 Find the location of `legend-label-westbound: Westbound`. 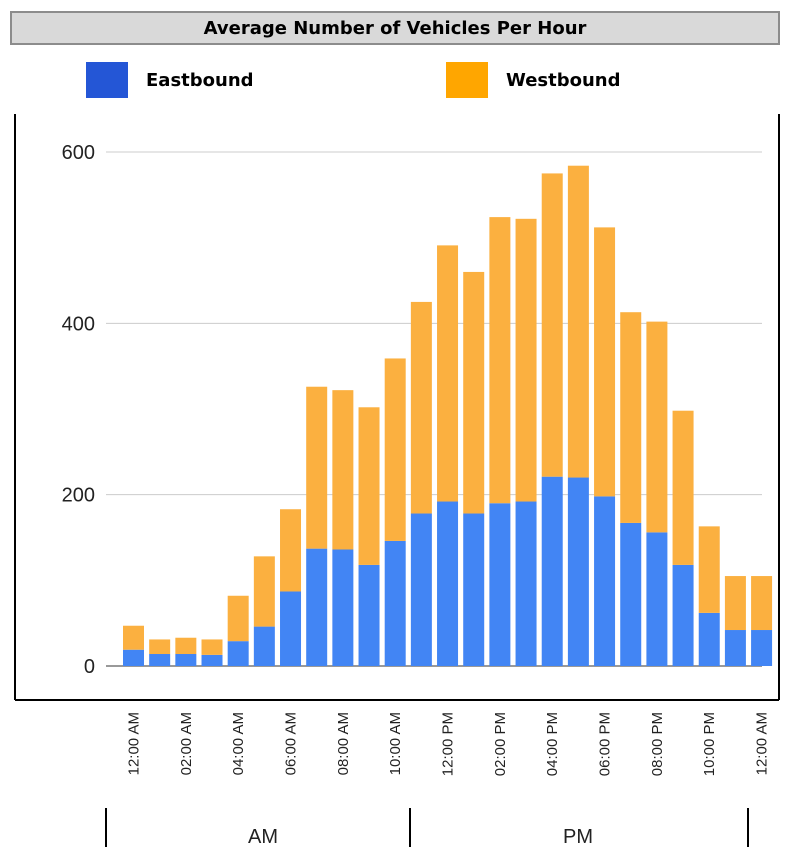

legend-label-westbound: Westbound is located at coordinates (563, 80).